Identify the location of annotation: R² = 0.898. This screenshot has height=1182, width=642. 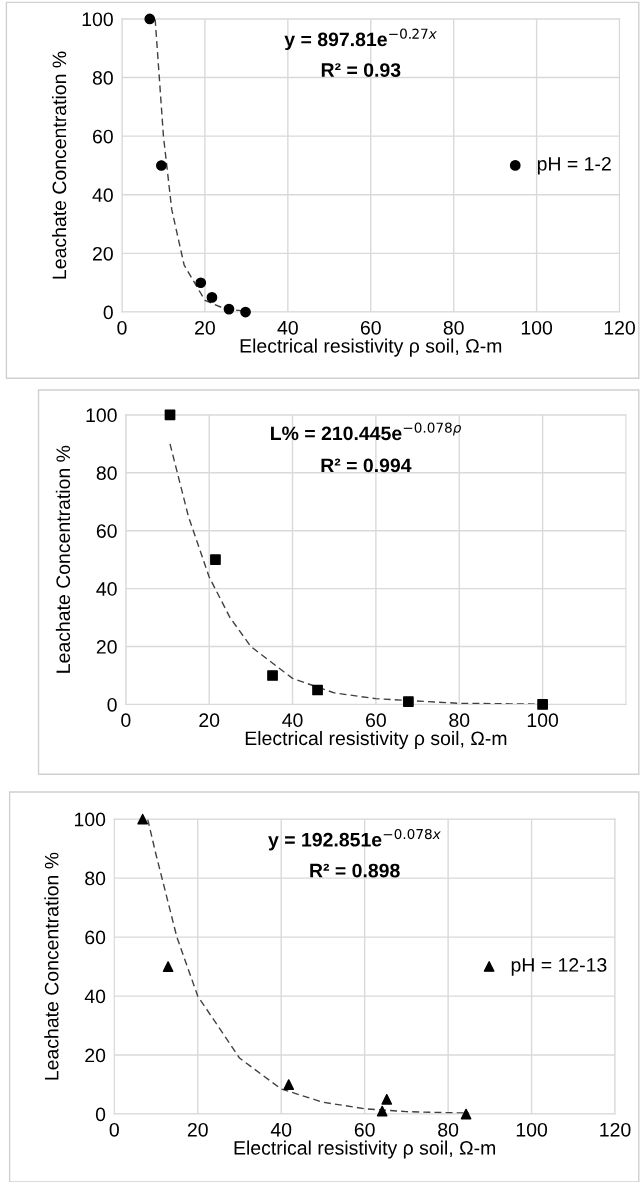
(355, 870).